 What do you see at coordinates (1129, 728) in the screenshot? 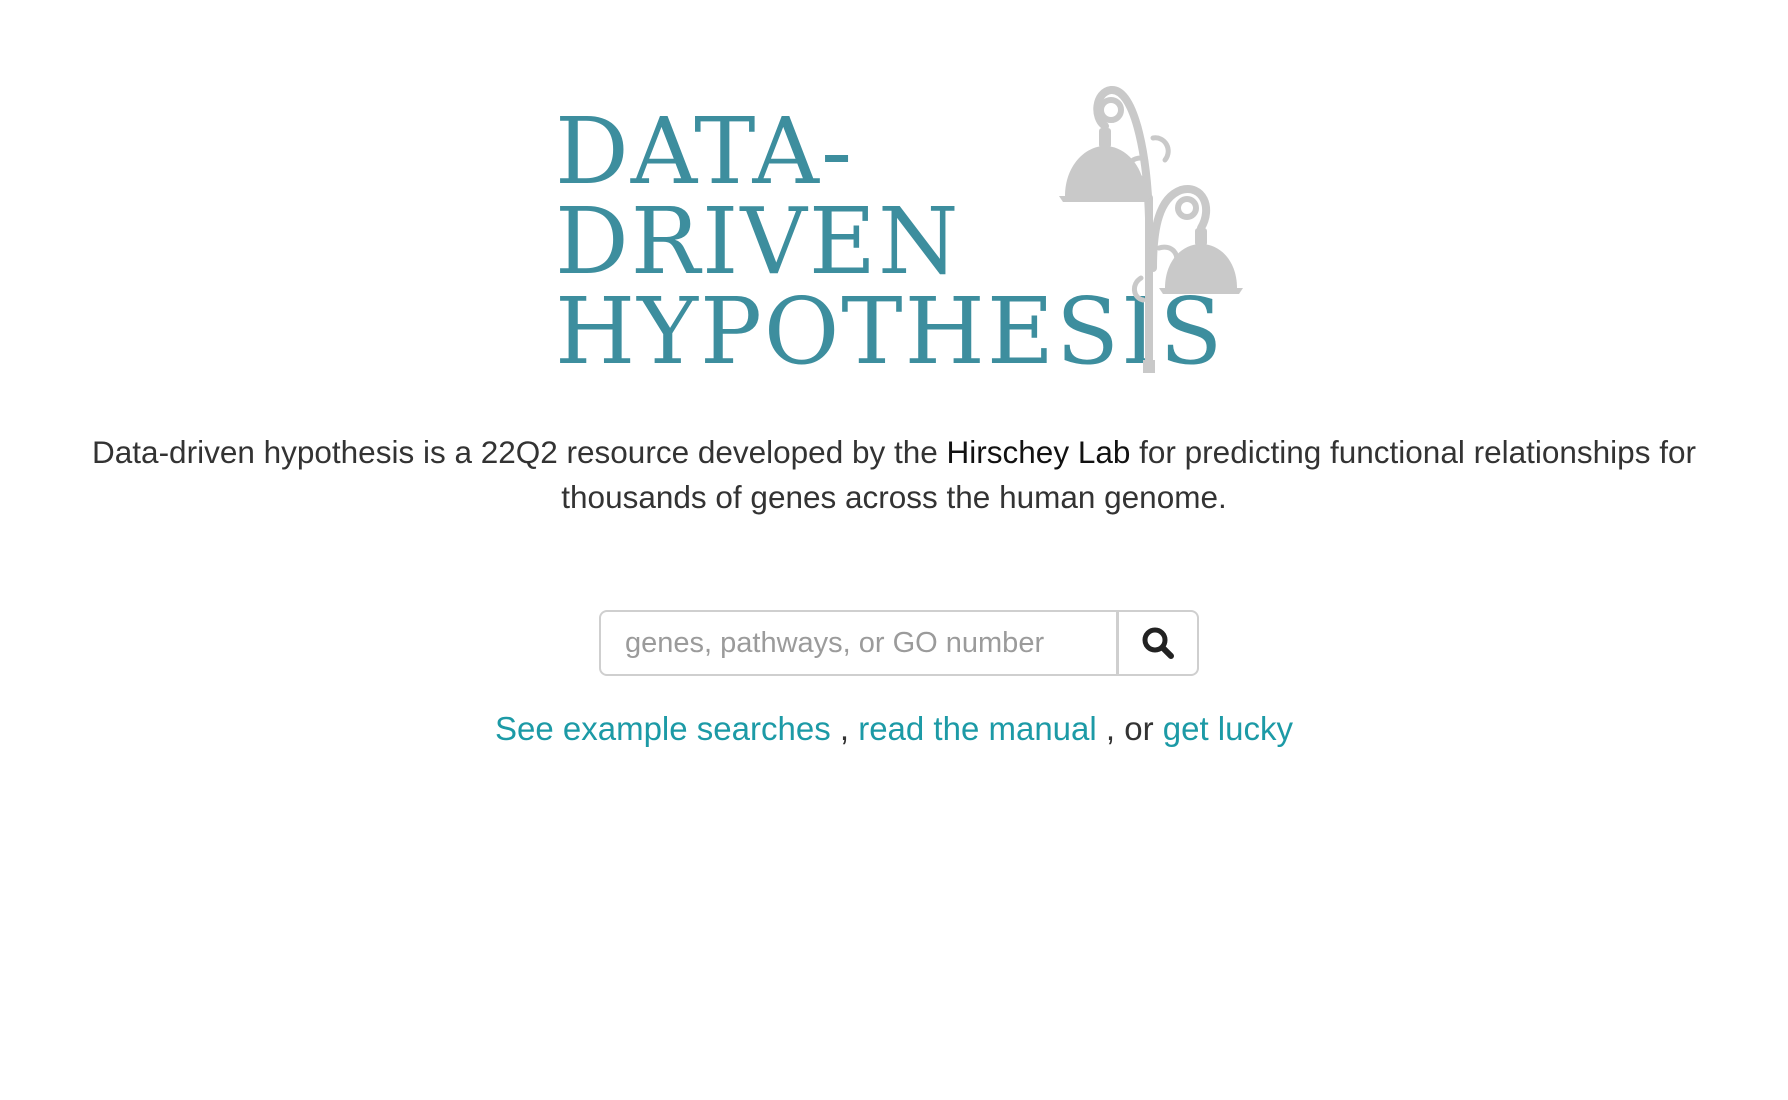
I see `links-separator-2: , or` at bounding box center [1129, 728].